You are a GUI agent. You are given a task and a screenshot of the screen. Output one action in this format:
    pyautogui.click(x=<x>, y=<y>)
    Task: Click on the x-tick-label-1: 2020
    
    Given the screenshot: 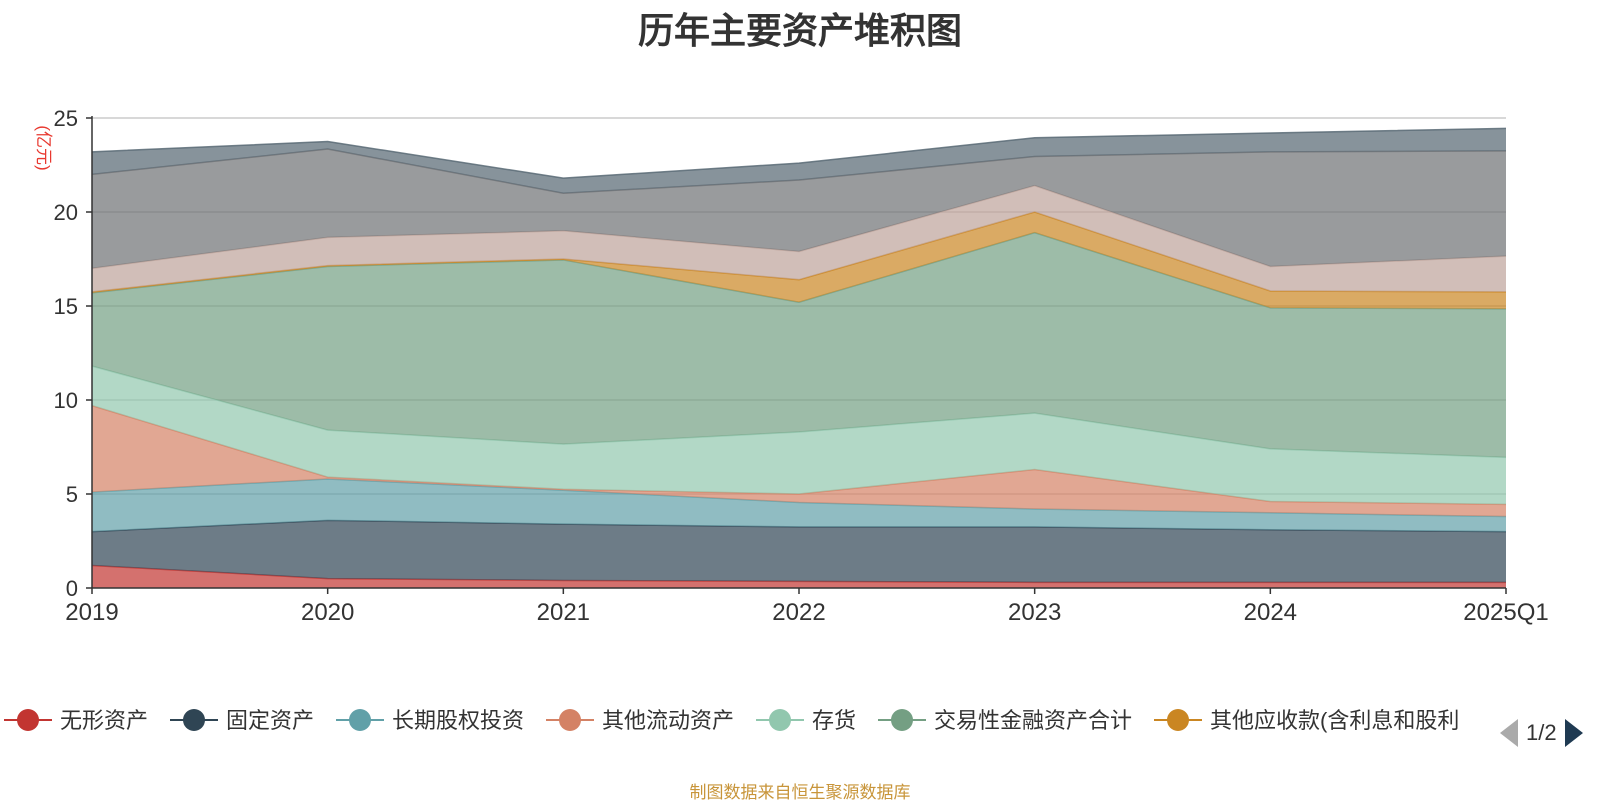 What is the action you would take?
    pyautogui.click(x=327, y=612)
    